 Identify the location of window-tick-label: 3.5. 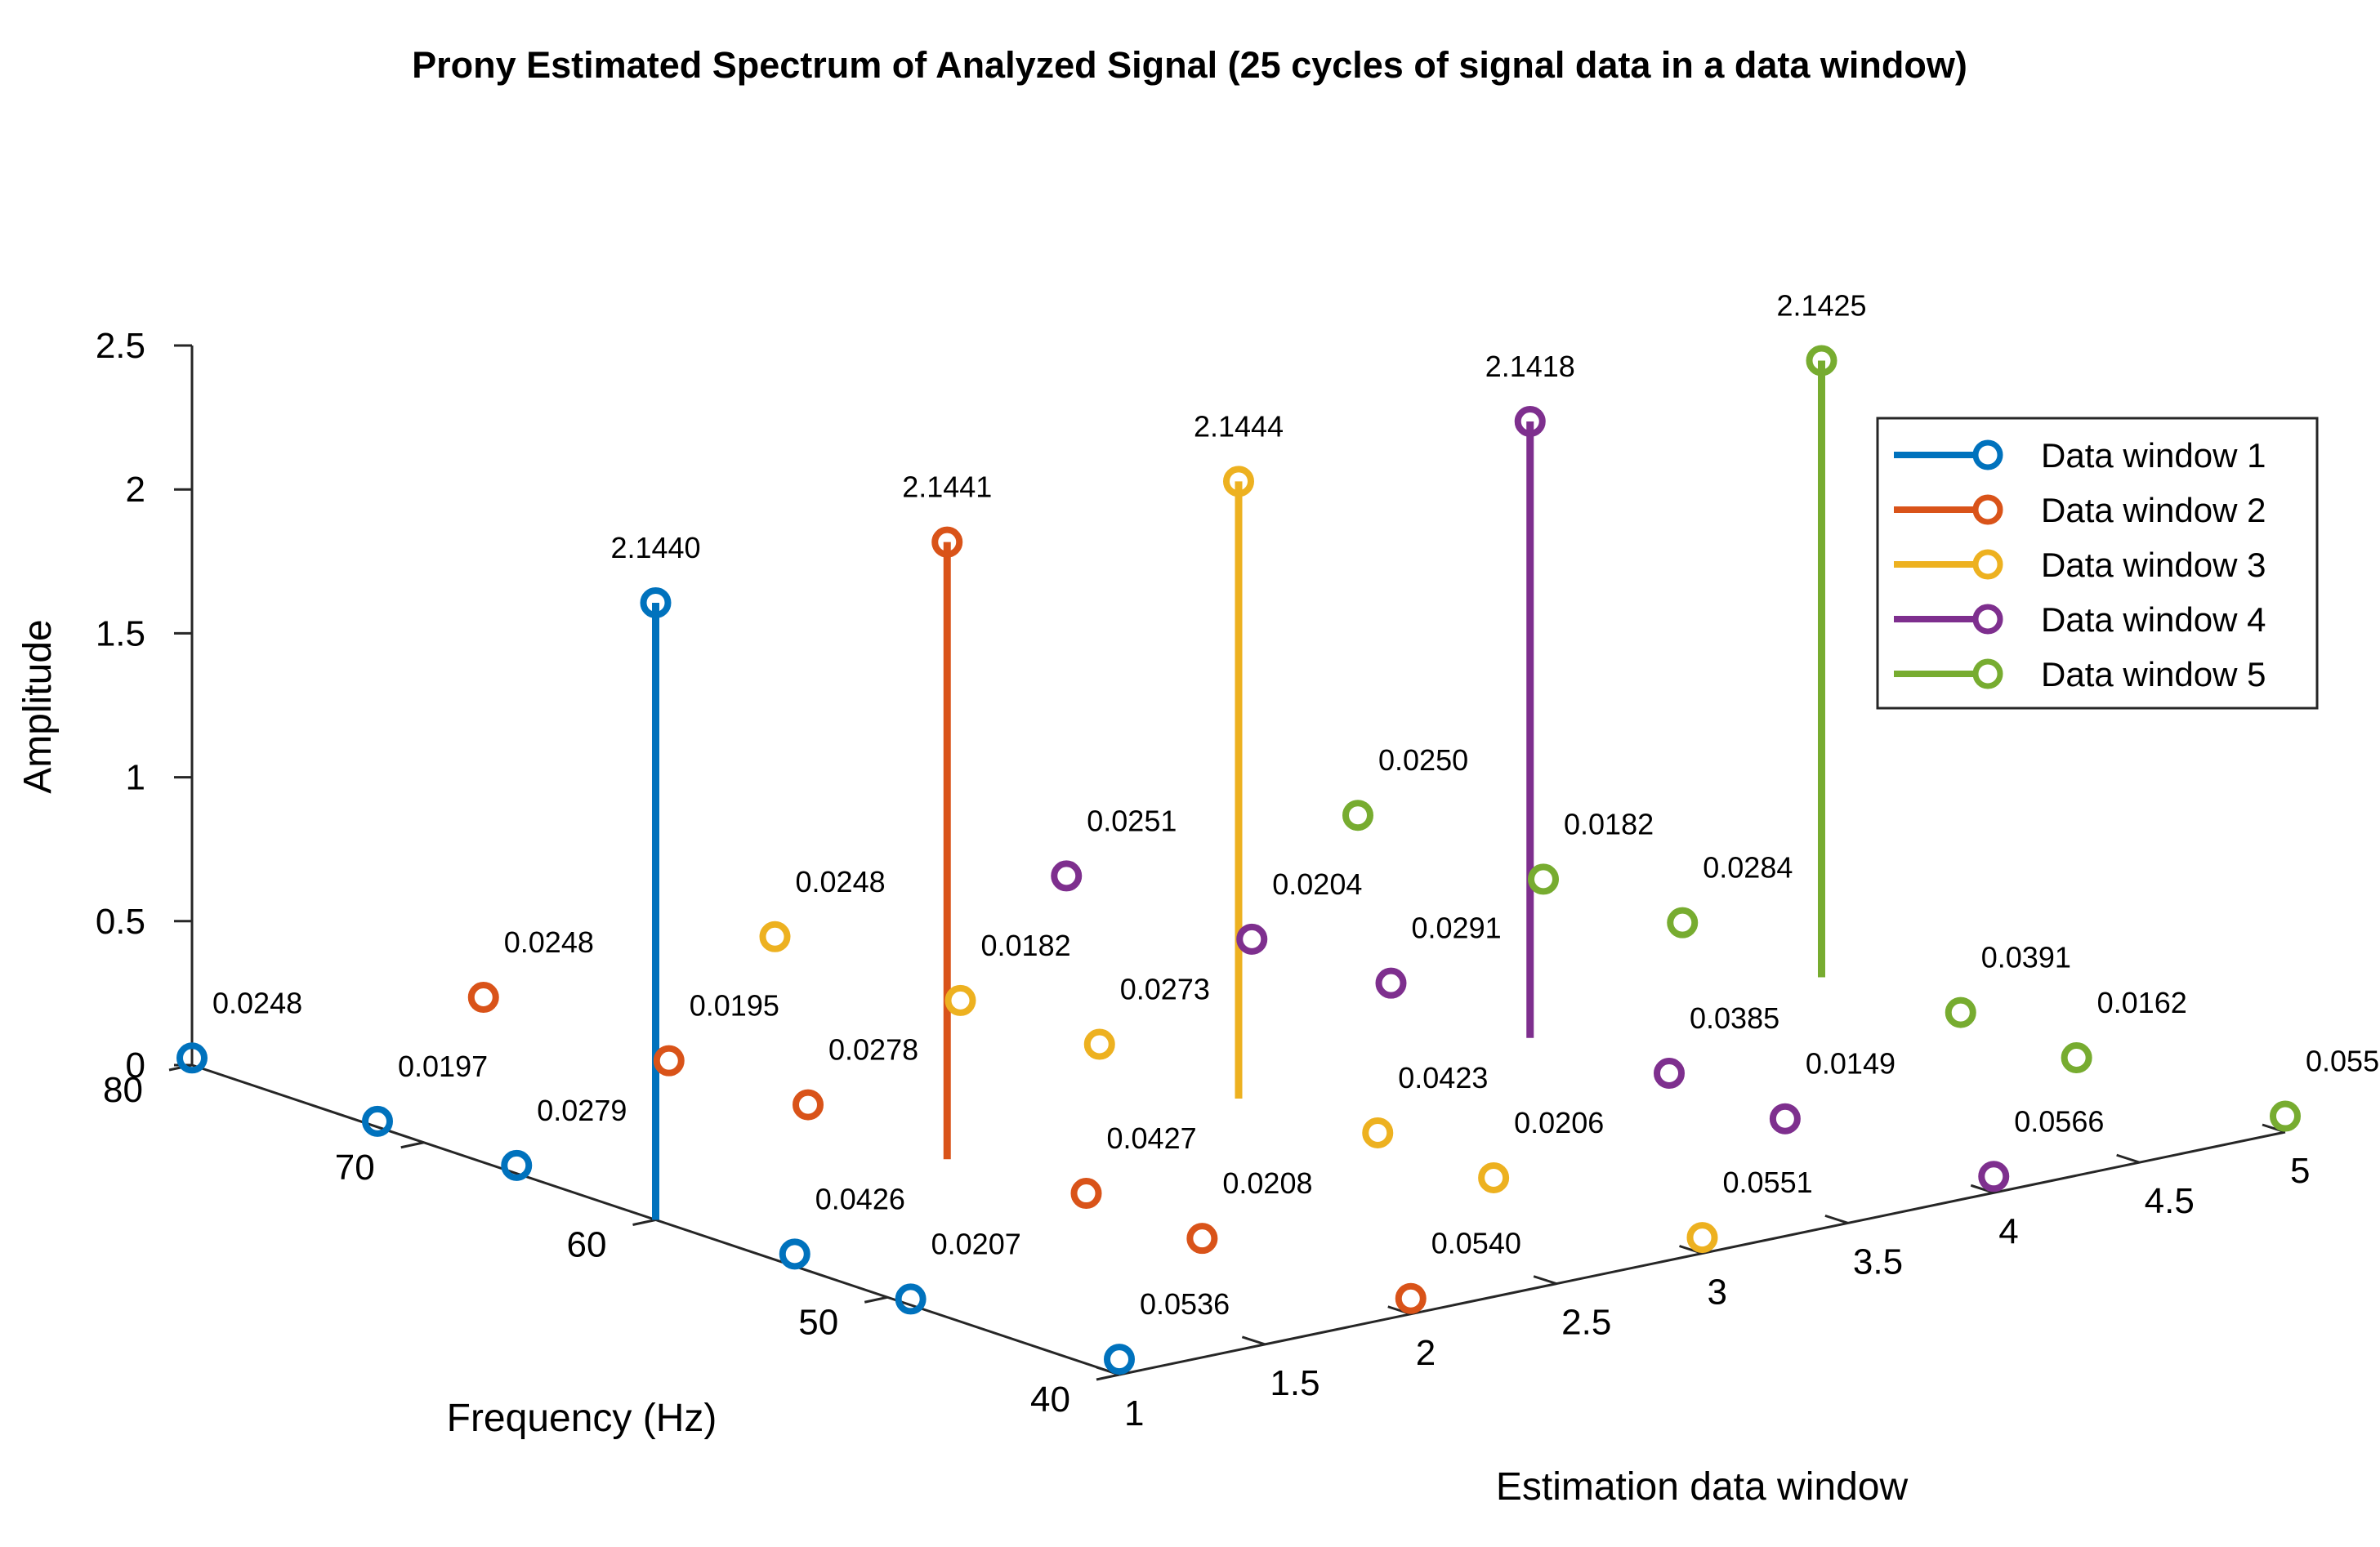
(1878, 1262).